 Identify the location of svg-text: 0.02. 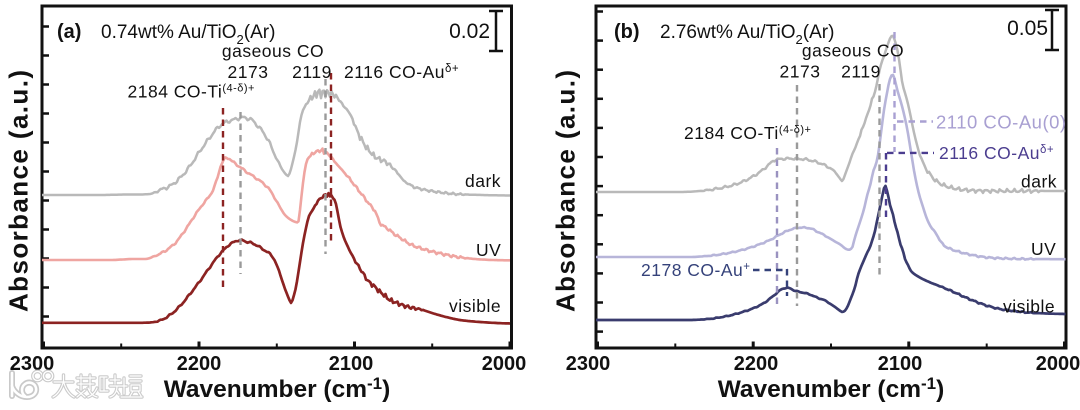
(469, 31).